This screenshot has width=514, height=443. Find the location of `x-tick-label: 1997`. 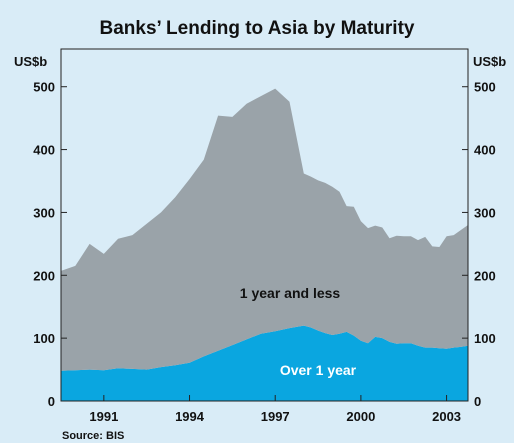

x-tick-label: 1997 is located at coordinates (275, 416).